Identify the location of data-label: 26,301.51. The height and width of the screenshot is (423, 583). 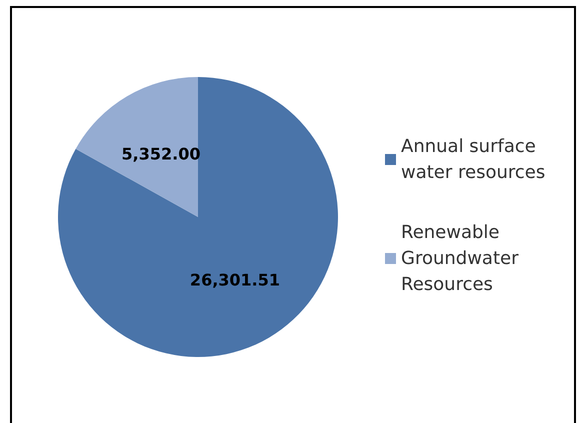
(235, 280).